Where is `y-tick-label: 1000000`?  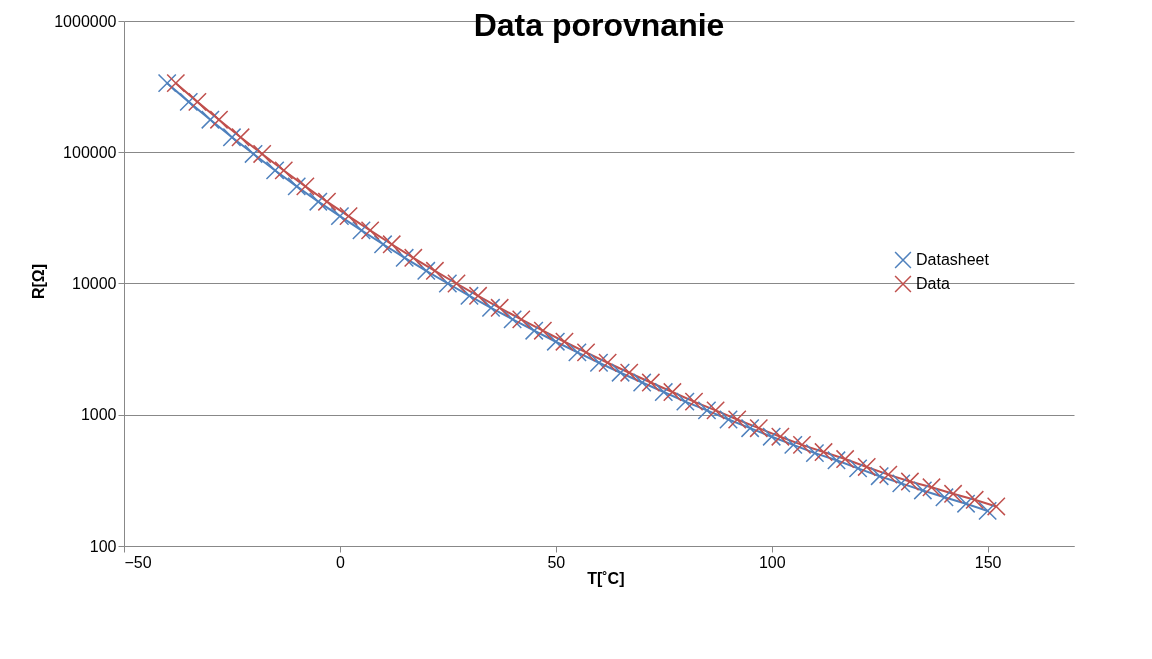
y-tick-label: 1000000 is located at coordinates (85, 21).